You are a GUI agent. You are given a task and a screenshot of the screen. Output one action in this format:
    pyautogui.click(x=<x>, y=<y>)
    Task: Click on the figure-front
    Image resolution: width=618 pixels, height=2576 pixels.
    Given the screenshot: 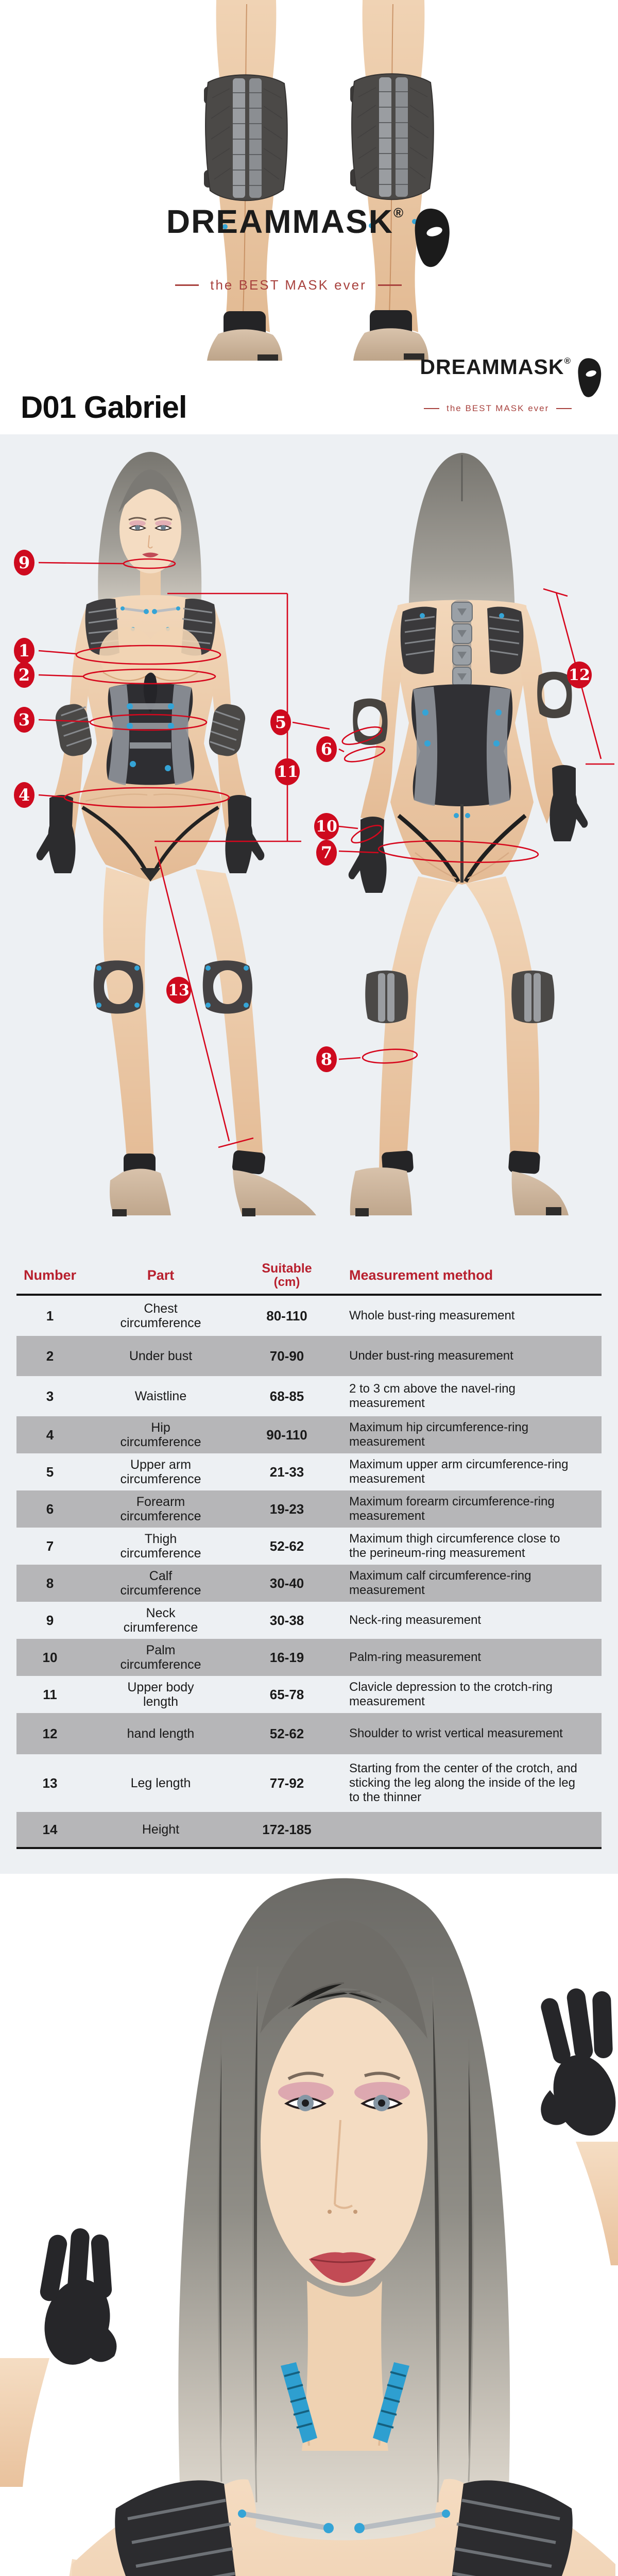 What is the action you would take?
    pyautogui.click(x=176, y=834)
    